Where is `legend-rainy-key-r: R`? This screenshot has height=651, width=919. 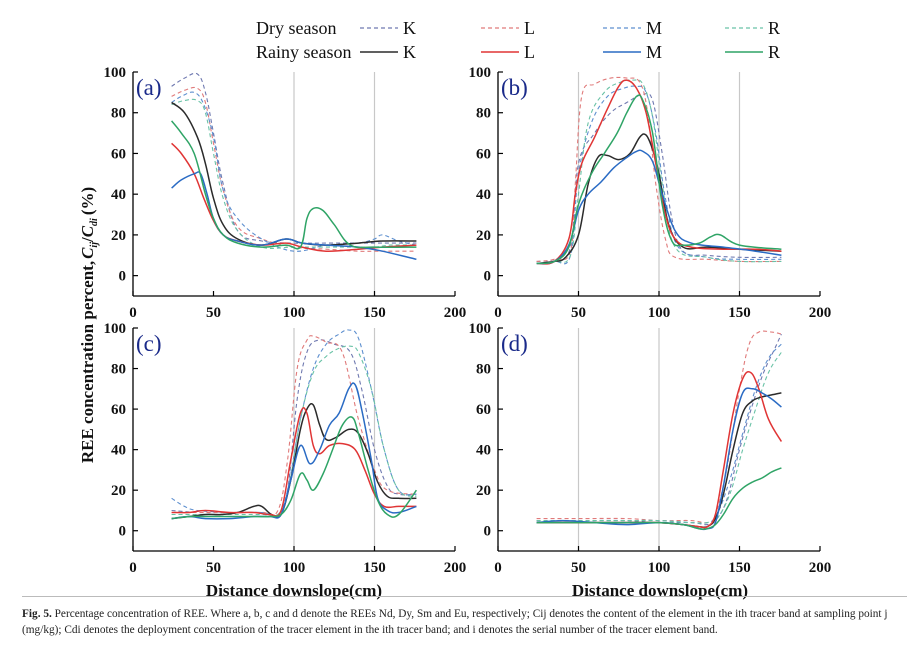 legend-rainy-key-r: R is located at coordinates (774, 52).